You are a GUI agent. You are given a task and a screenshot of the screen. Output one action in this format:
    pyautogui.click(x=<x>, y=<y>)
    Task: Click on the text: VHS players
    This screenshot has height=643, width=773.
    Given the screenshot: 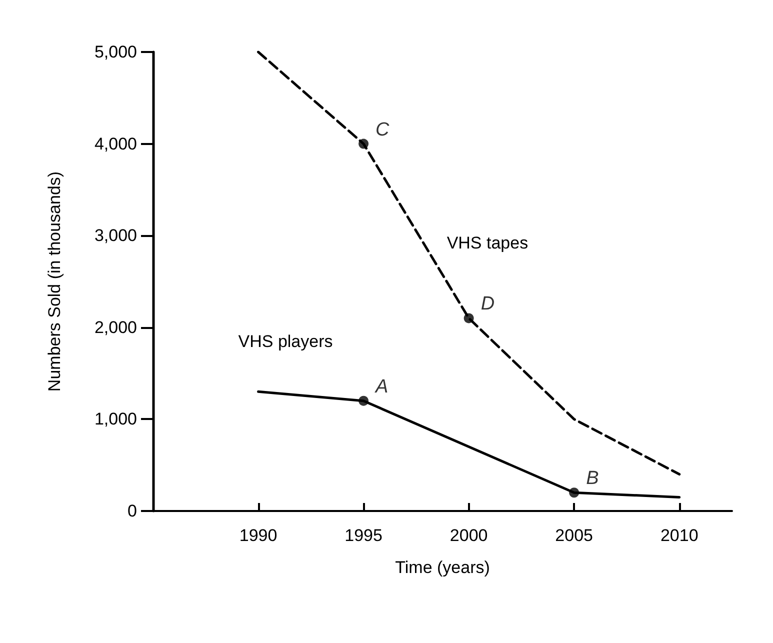 What is the action you would take?
    pyautogui.click(x=285, y=342)
    